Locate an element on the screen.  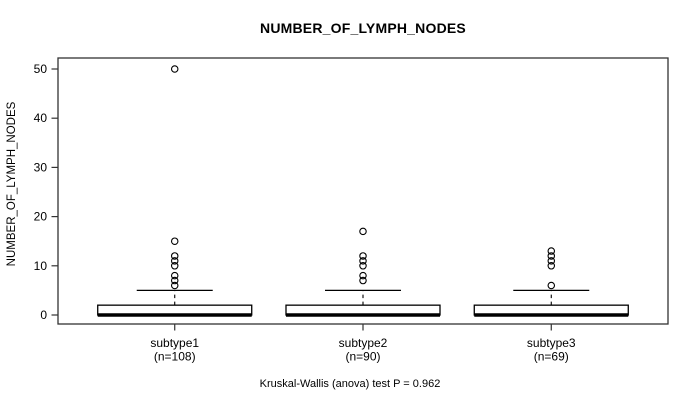
y-tick-label: 10 is located at coordinates (41, 266).